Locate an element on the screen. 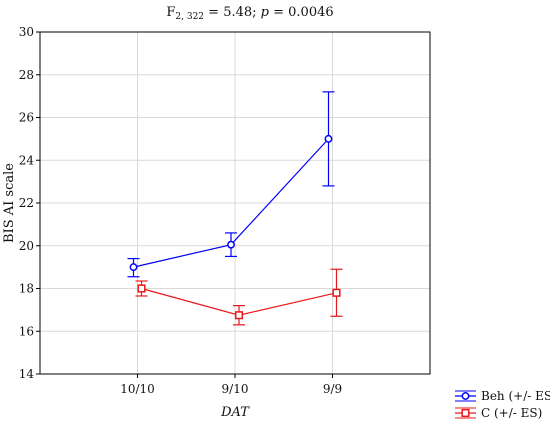  y-tick-label: 18 is located at coordinates (26, 289).